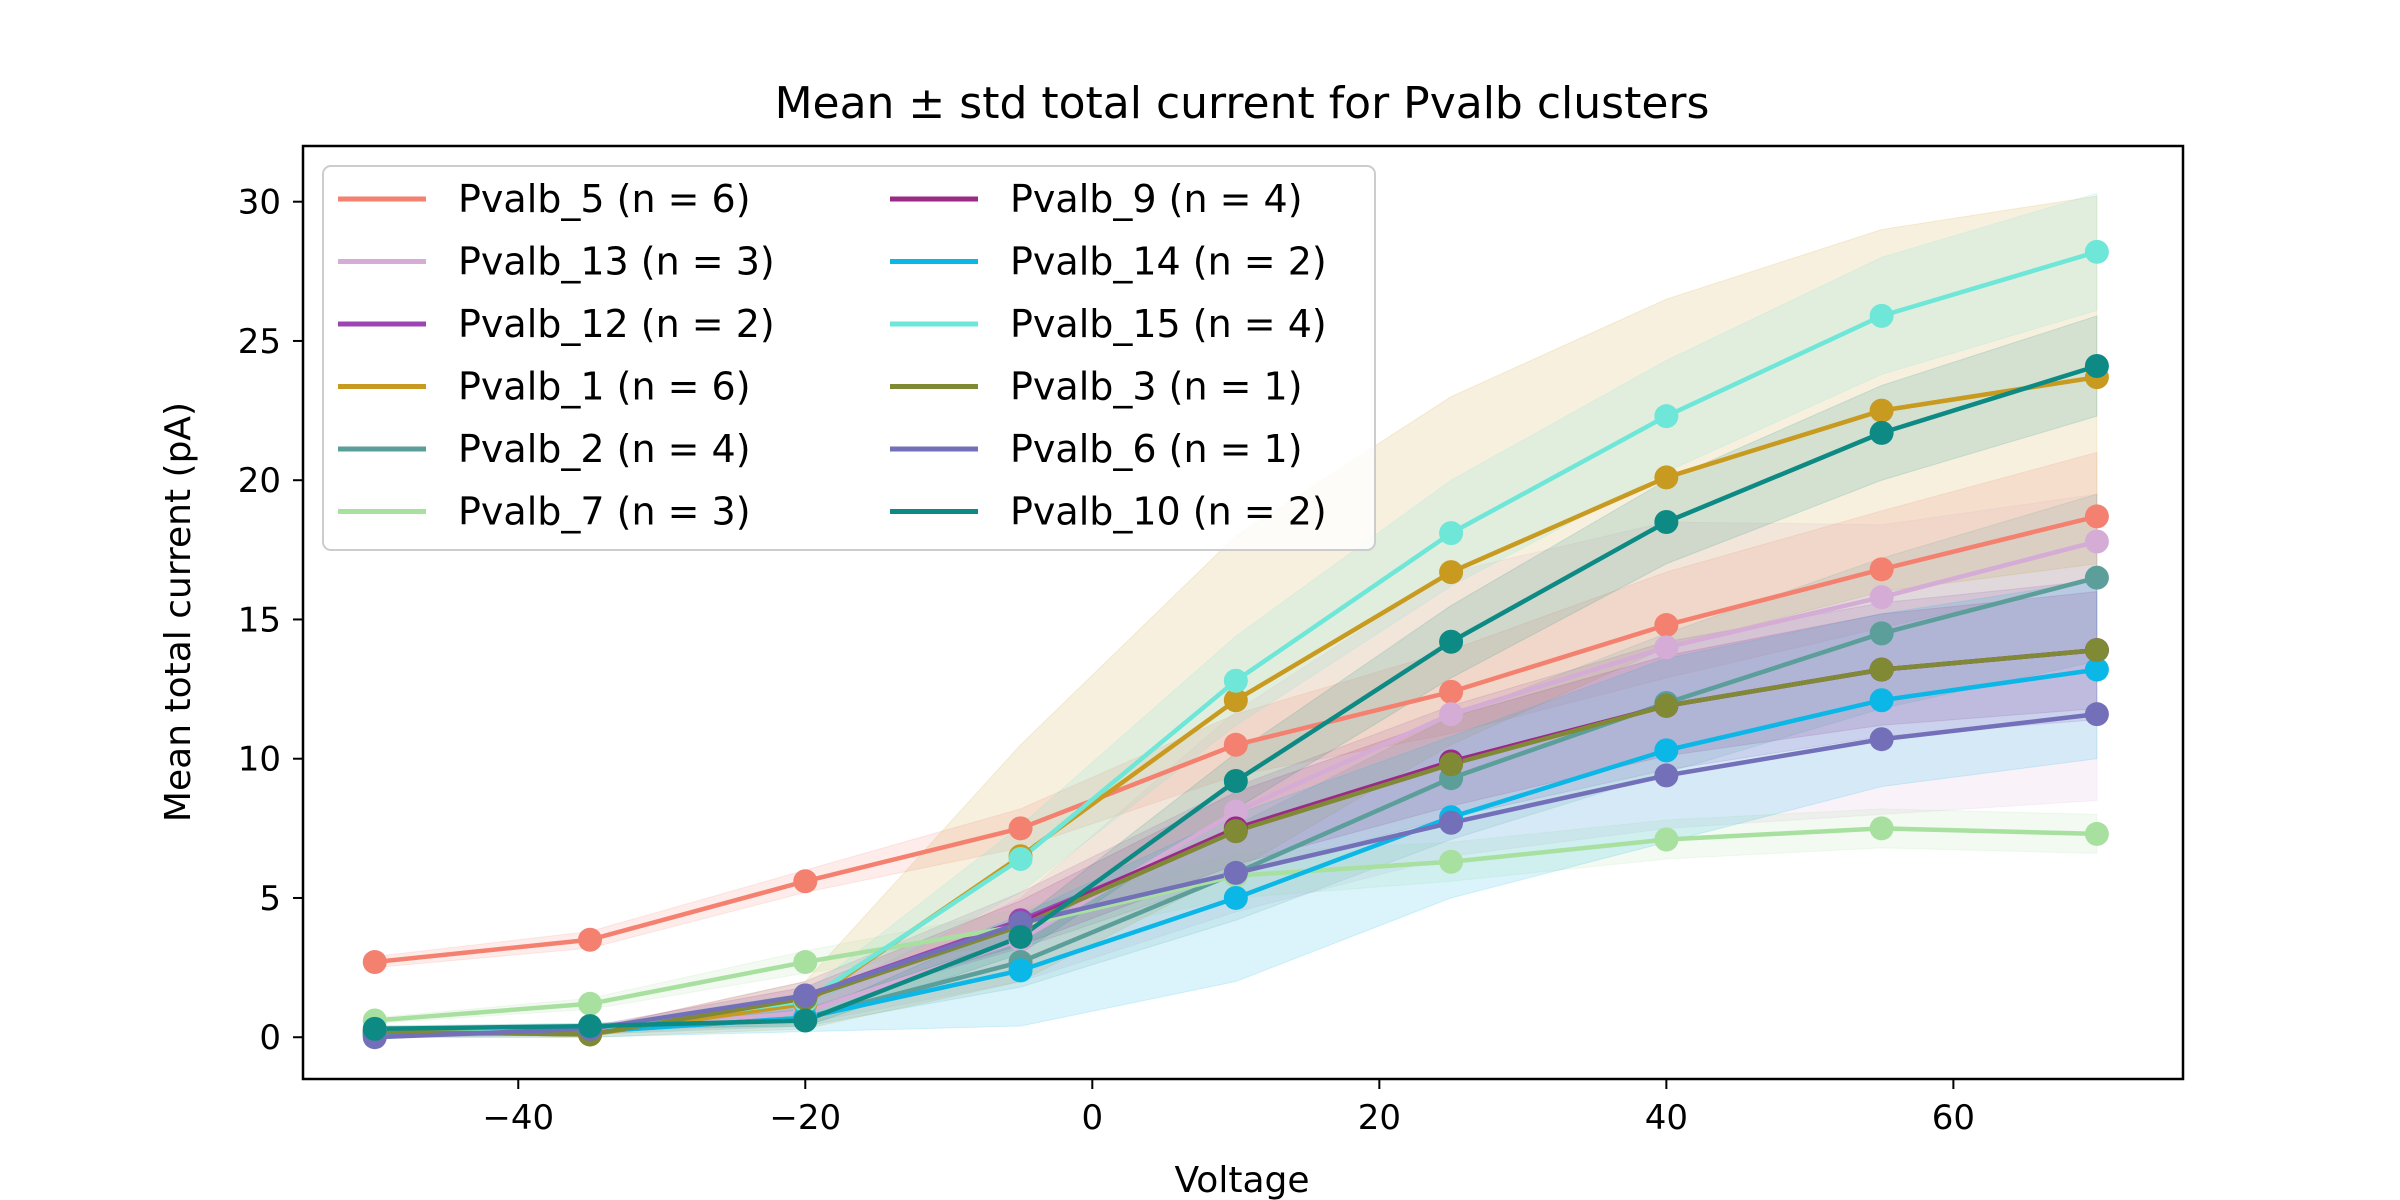 This screenshot has width=2400, height=1200. What do you see at coordinates (259, 342) in the screenshot?
I see `y-tick-label-5: 25` at bounding box center [259, 342].